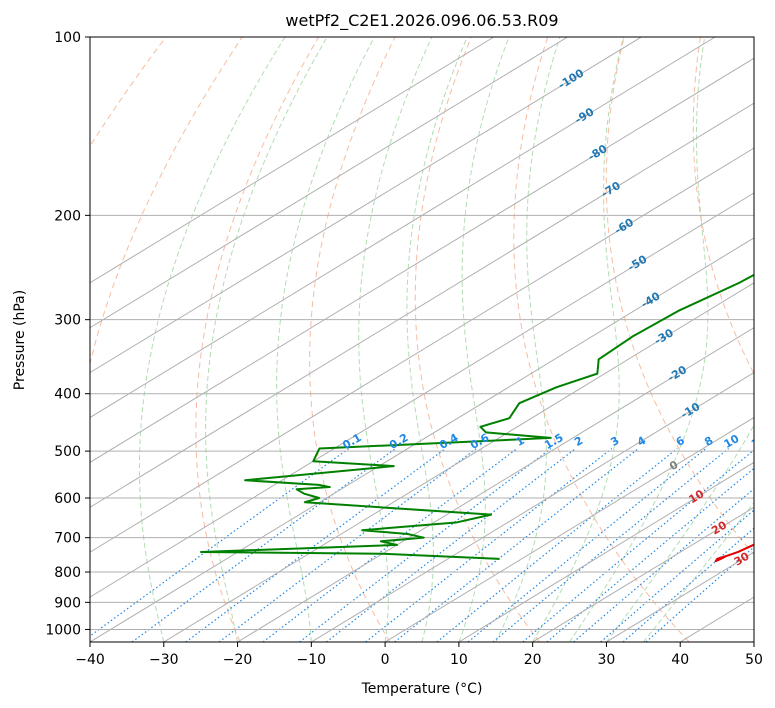  I want to click on x-axis-label: Temperature (°C), so click(422, 689).